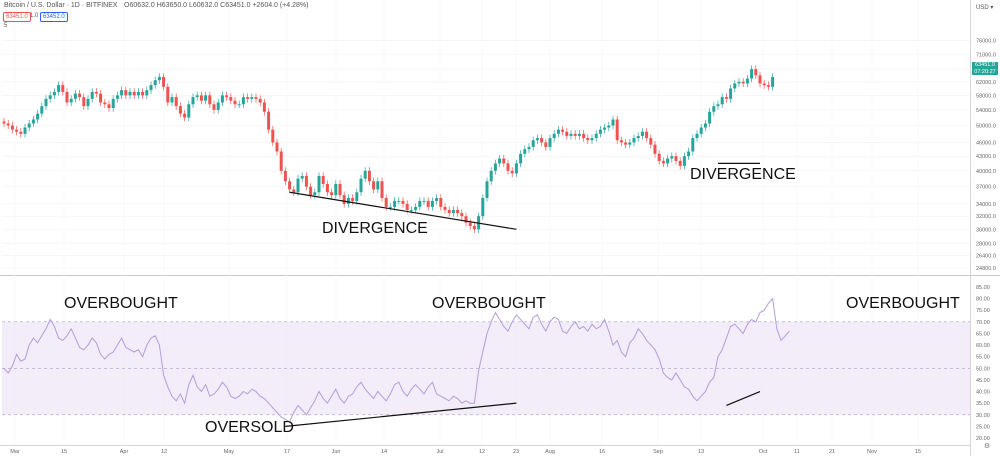 This screenshot has height=456, width=1000. Describe the element at coordinates (983, 311) in the screenshot. I see `rsi-tick-label: 75.00` at that location.